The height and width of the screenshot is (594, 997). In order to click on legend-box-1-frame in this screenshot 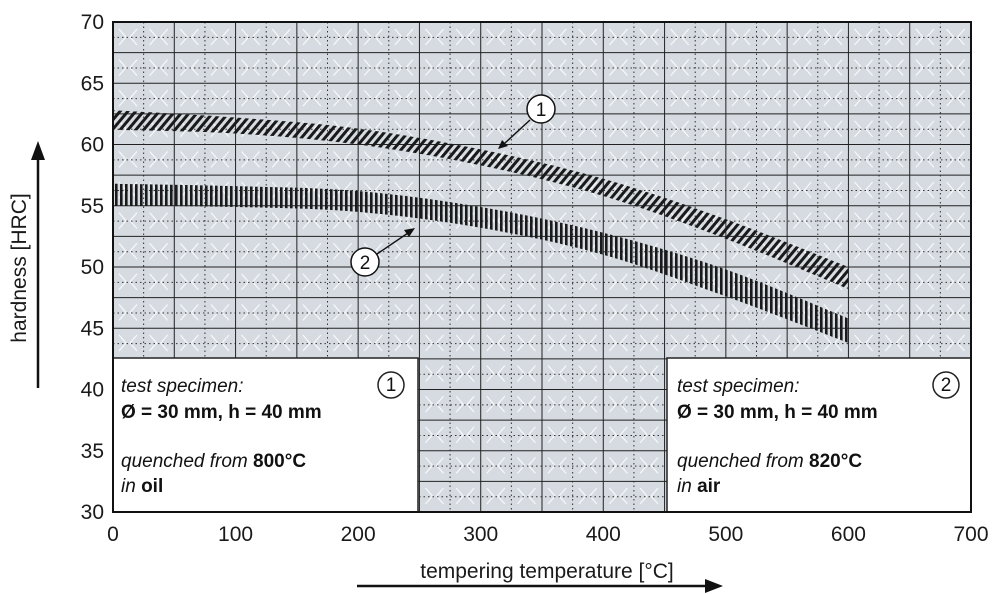, I will do `click(265, 435)`.